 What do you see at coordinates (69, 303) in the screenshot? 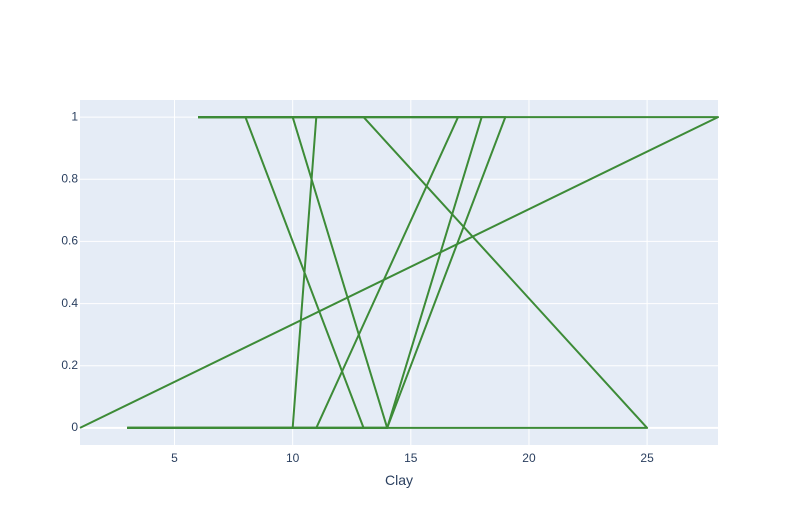
I see `y-tick-label: 0.4` at bounding box center [69, 303].